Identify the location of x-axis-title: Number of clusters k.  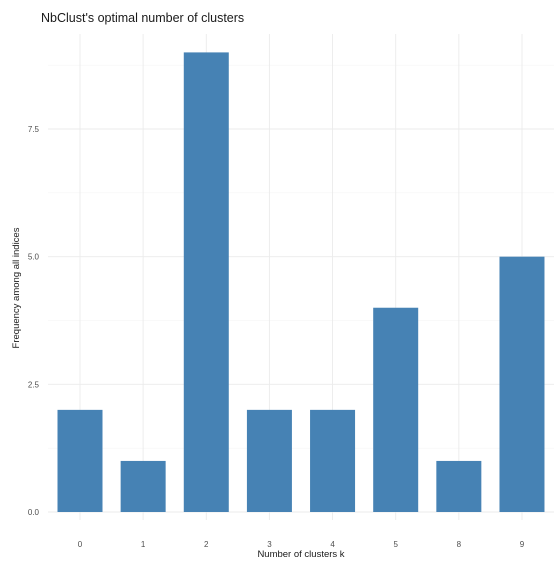
(300, 554).